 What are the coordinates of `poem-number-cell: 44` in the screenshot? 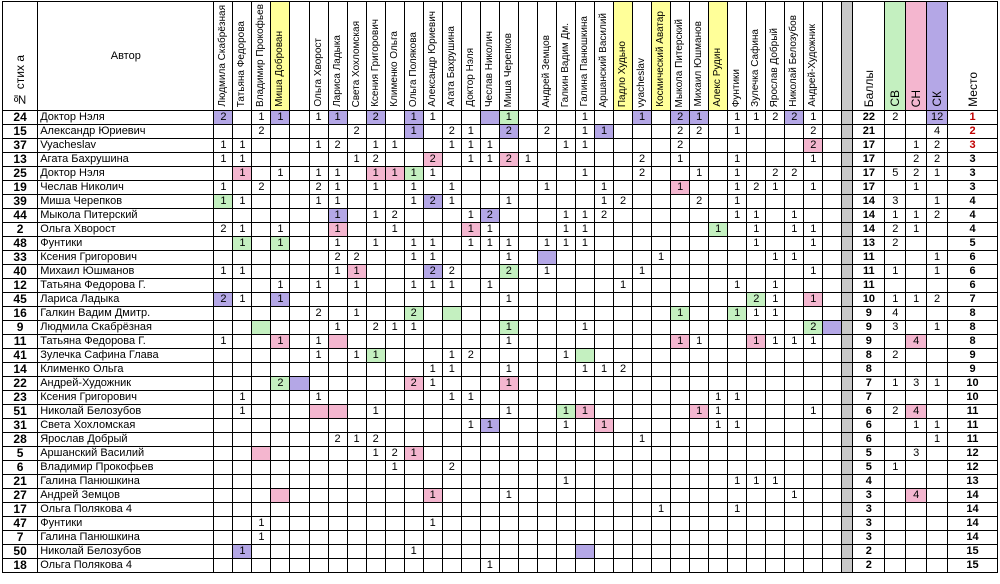 It's located at (20, 215).